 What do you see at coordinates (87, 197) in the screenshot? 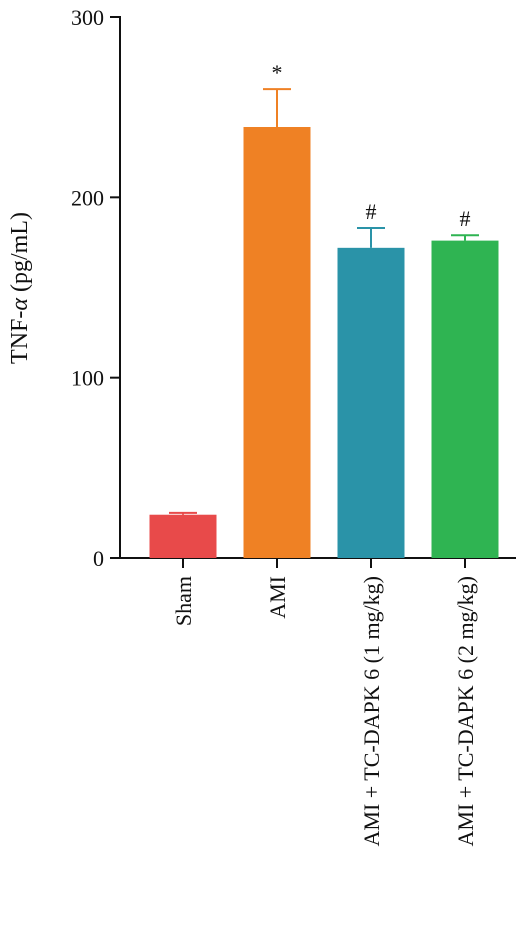
I see `y-tick-label: 200` at bounding box center [87, 197].